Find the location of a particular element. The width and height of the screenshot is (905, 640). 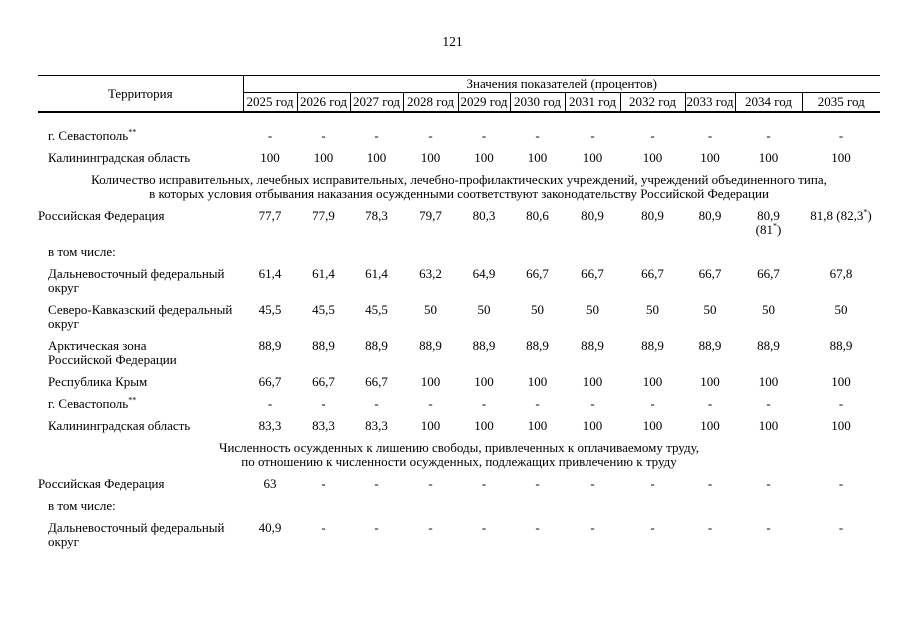

year-header-cell: 2034 год is located at coordinates (768, 102).